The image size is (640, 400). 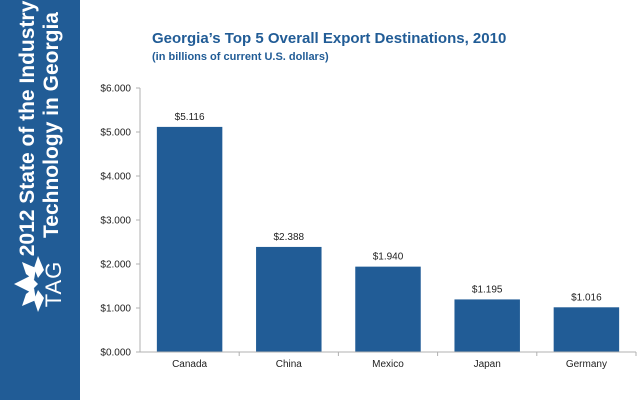 I want to click on bar-mexico, so click(x=388, y=309).